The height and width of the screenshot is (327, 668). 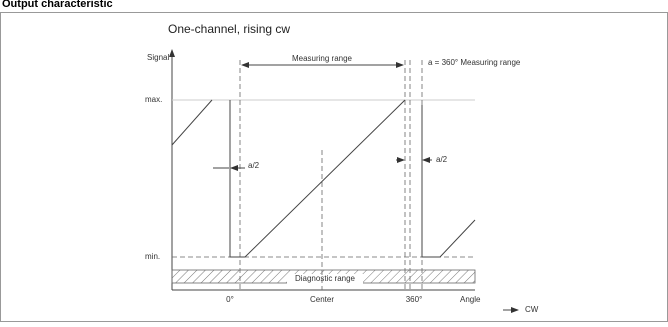 I want to click on max-label: max., so click(x=153, y=99).